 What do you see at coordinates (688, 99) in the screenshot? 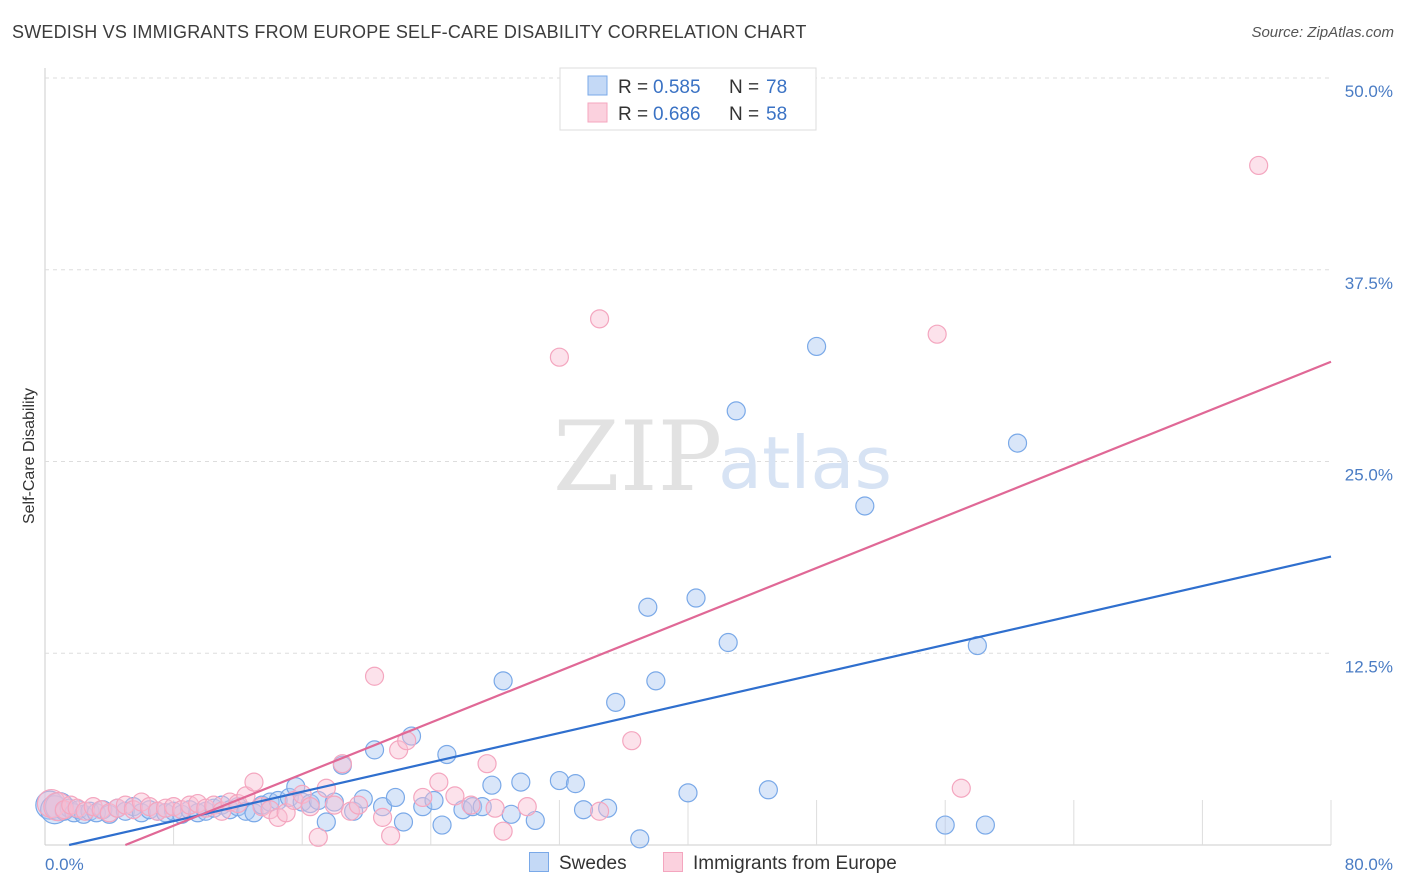
I see `stats-legend: R = 0.585 N = 78 R = 0.686 N = 58` at bounding box center [688, 99].